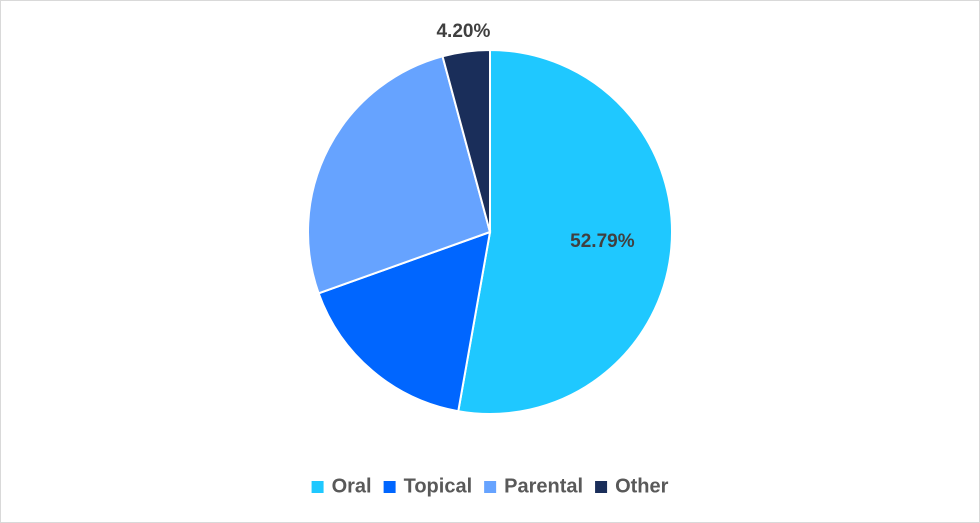  Describe the element at coordinates (352, 486) in the screenshot. I see `legend-label: Oral` at that location.